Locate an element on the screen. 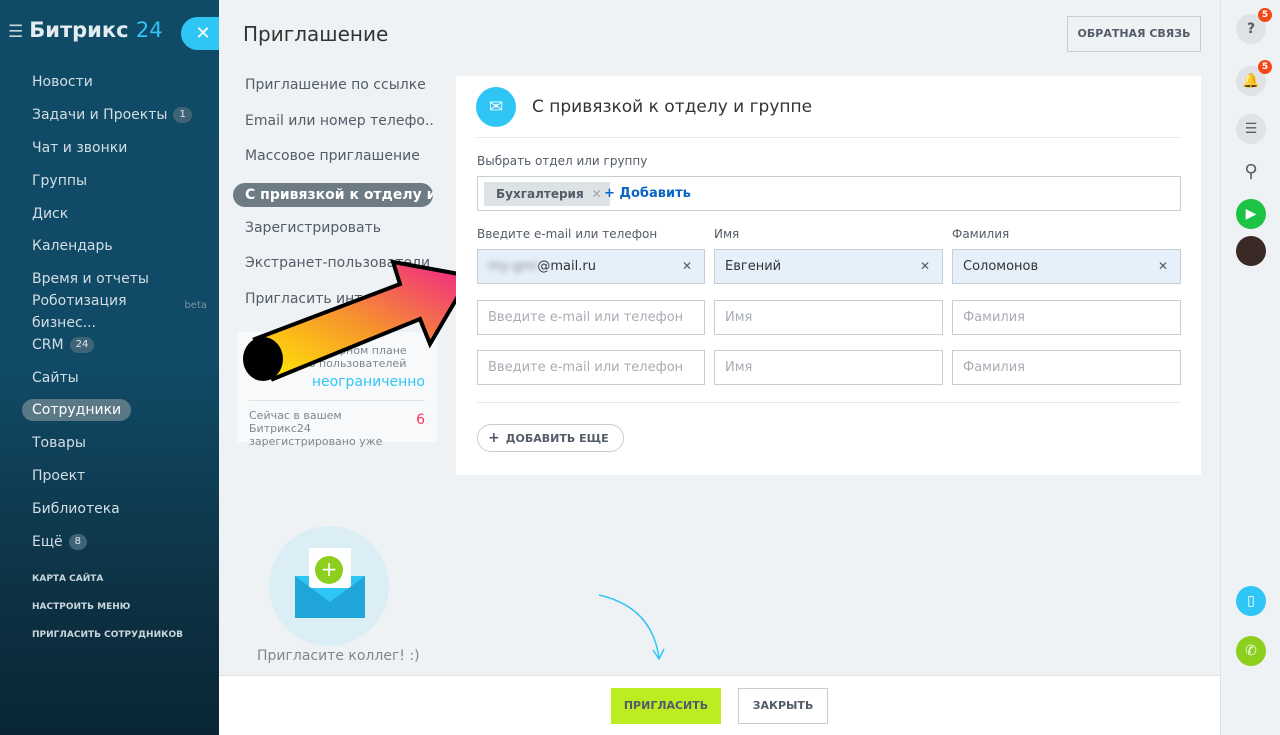 This screenshot has width=1280, height=735. menu-item-extranet: Экстранет-пользователи is located at coordinates (338, 263).